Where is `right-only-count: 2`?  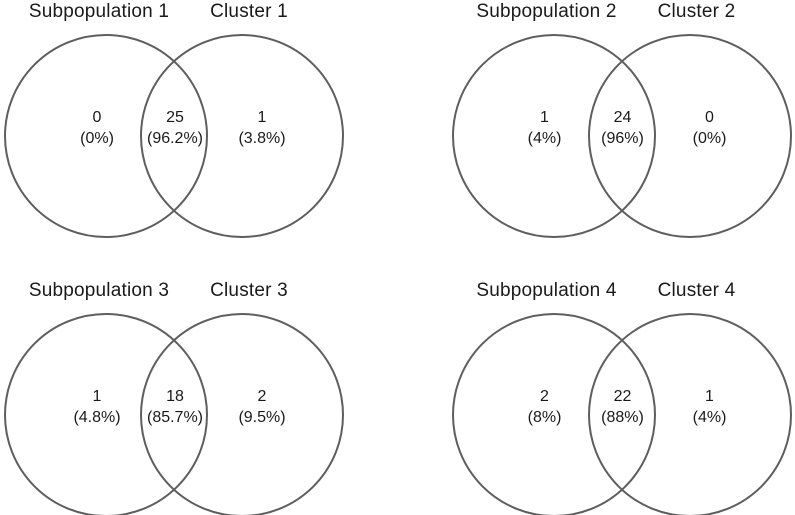
right-only-count: 2 is located at coordinates (262, 396).